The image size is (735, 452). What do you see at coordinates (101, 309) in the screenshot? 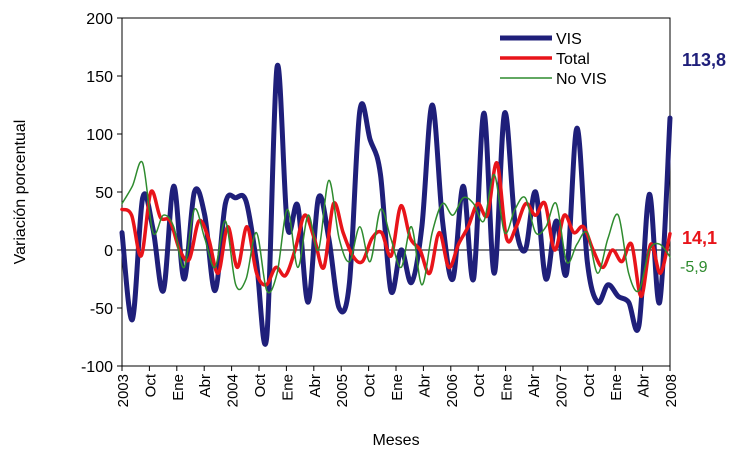
I see `y-tick-label: -50` at bounding box center [101, 309].